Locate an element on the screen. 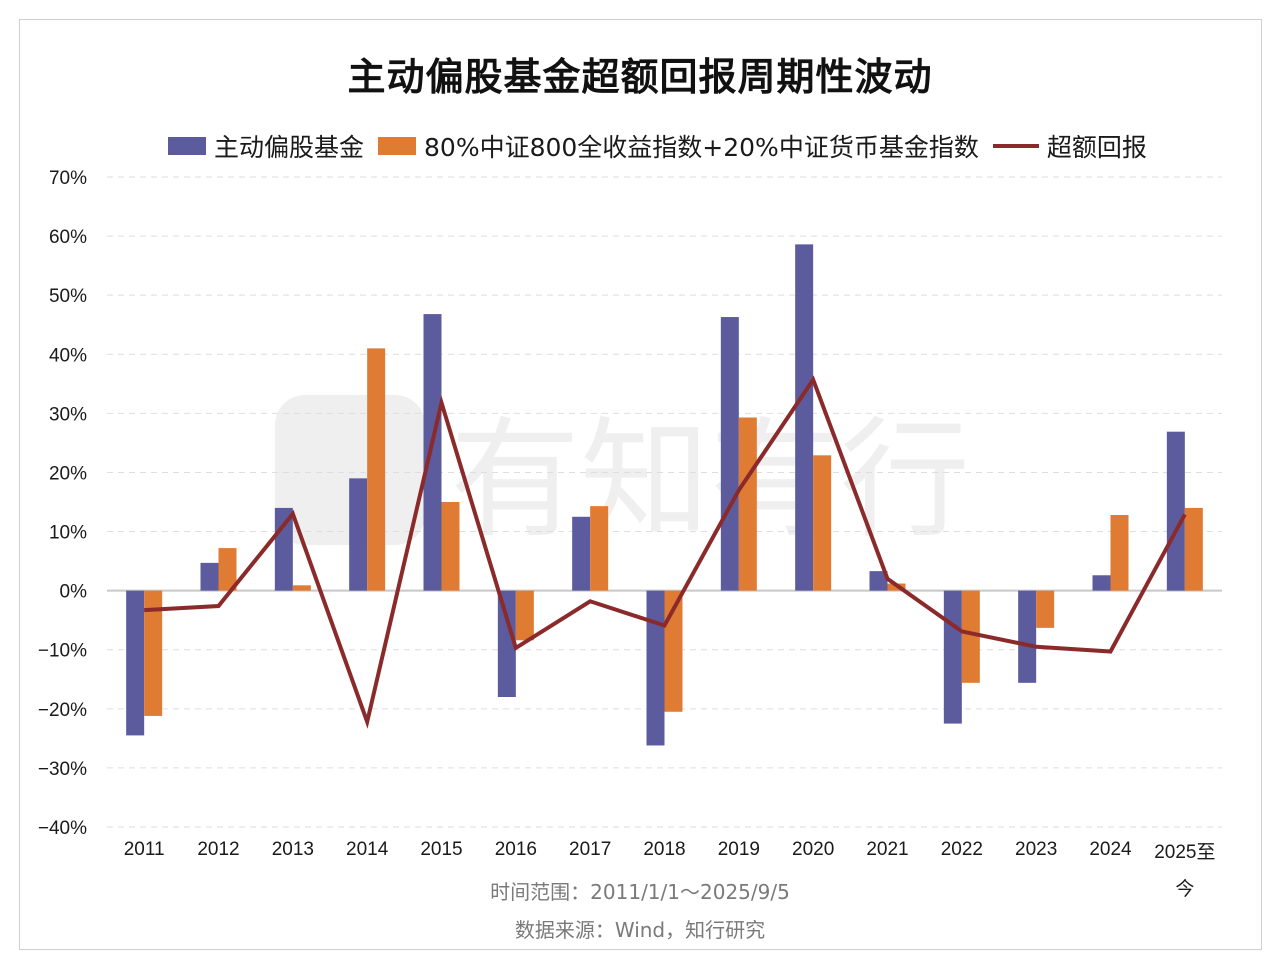 This screenshot has height=971, width=1280. x-tick-label: 2024 is located at coordinates (1110, 849).